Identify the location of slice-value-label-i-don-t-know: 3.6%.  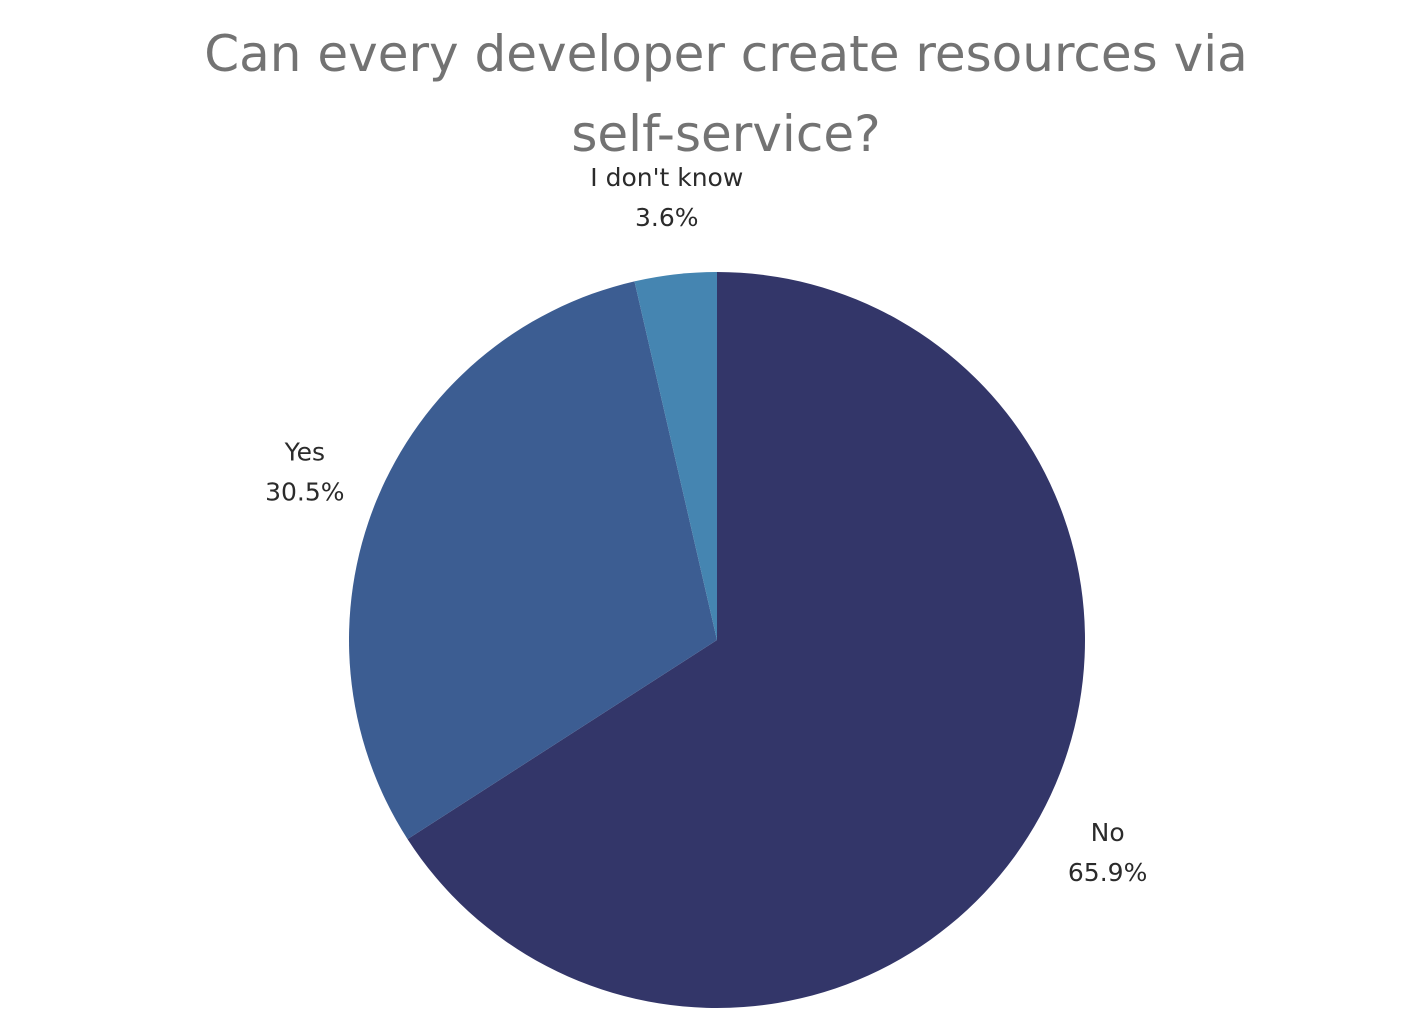
(667, 217).